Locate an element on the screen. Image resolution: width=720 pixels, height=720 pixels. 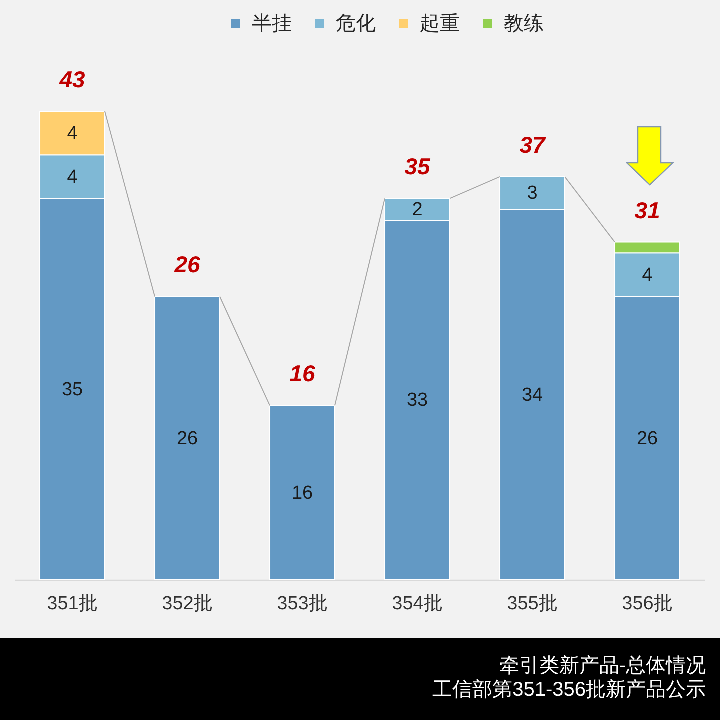
data-label: 16 is located at coordinates (303, 493).